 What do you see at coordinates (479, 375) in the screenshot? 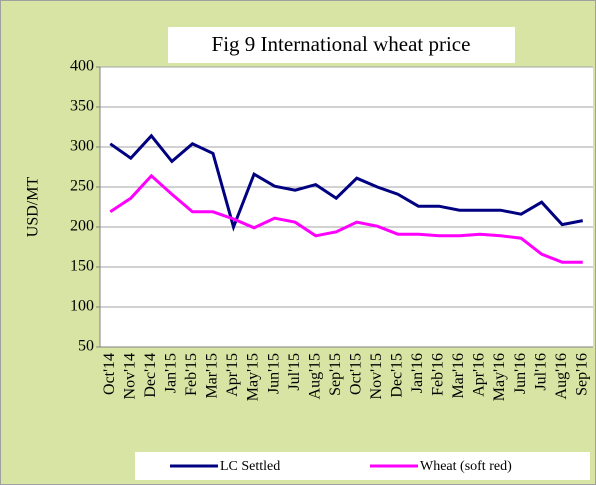
I see `x-tick-label: Apr'16` at bounding box center [479, 375].